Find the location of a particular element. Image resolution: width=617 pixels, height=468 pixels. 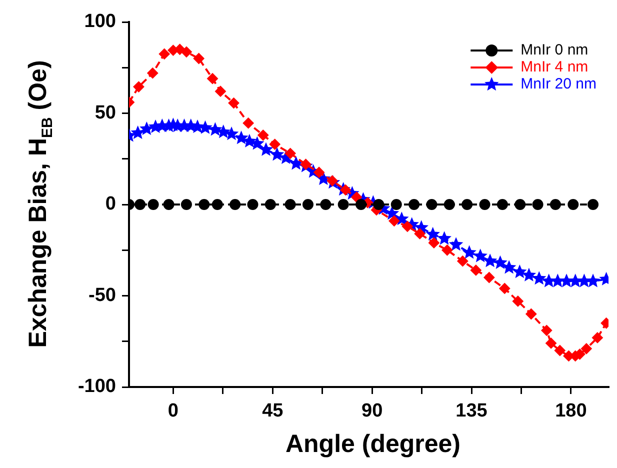

y-tick-label: -100 is located at coordinates (97, 387).